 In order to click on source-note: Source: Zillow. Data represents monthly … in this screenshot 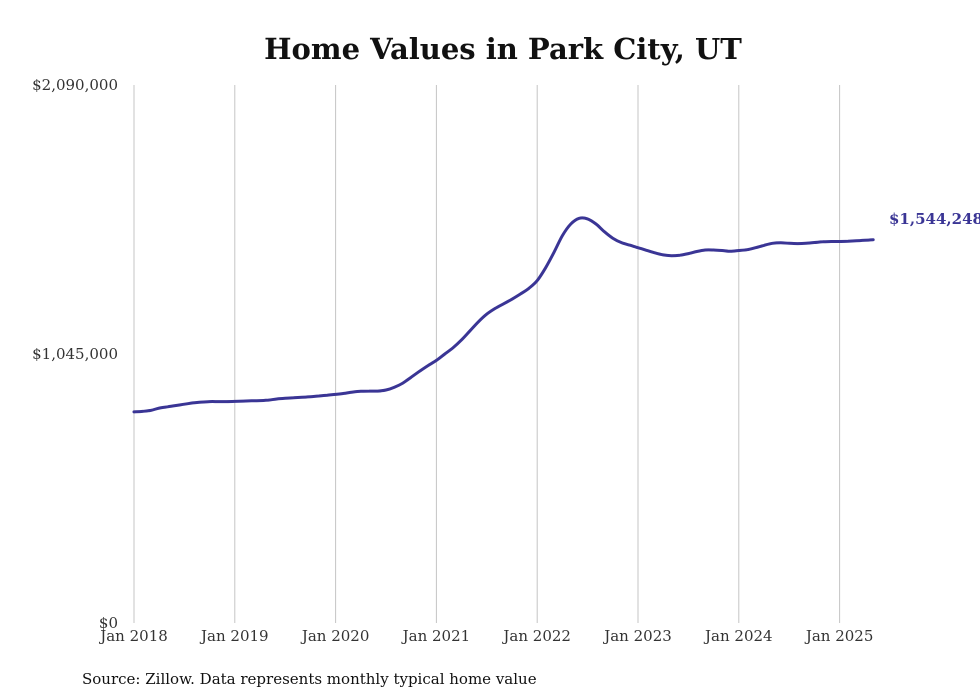, I will do `click(309, 679)`.